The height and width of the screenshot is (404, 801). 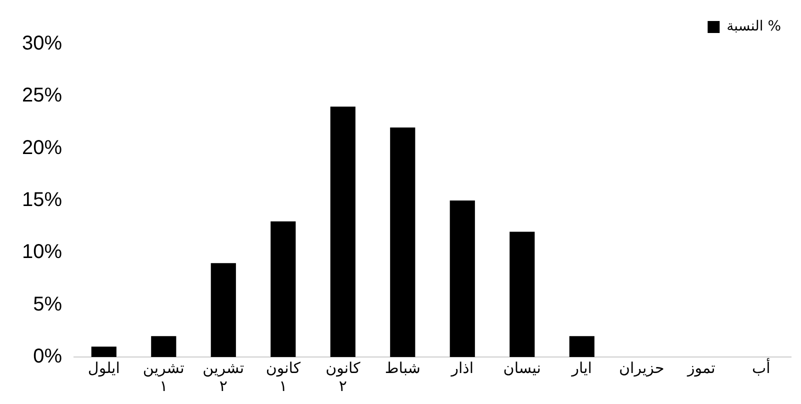 I want to click on y-tick-label: 25%, so click(x=42, y=95).